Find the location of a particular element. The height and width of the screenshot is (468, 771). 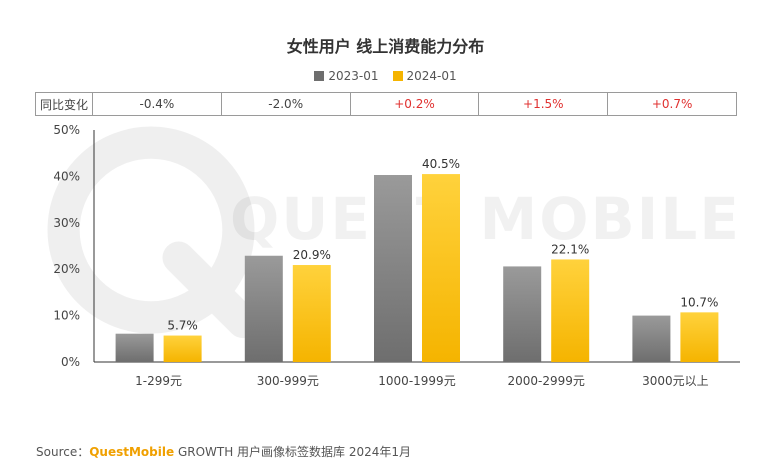

source-prefix: Source： is located at coordinates (63, 452).